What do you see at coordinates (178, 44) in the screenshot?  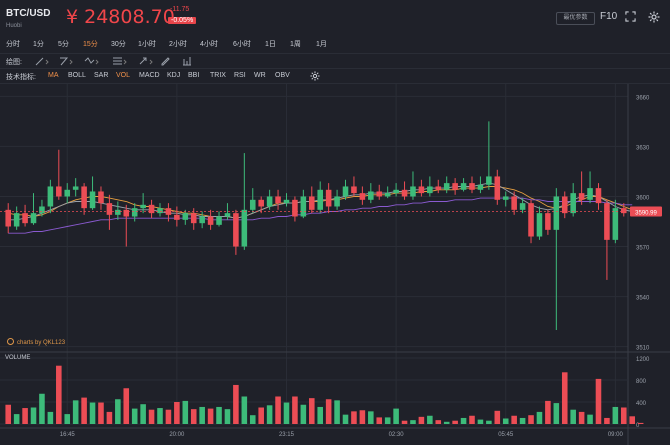 I see `period-6: 2小时` at bounding box center [178, 44].